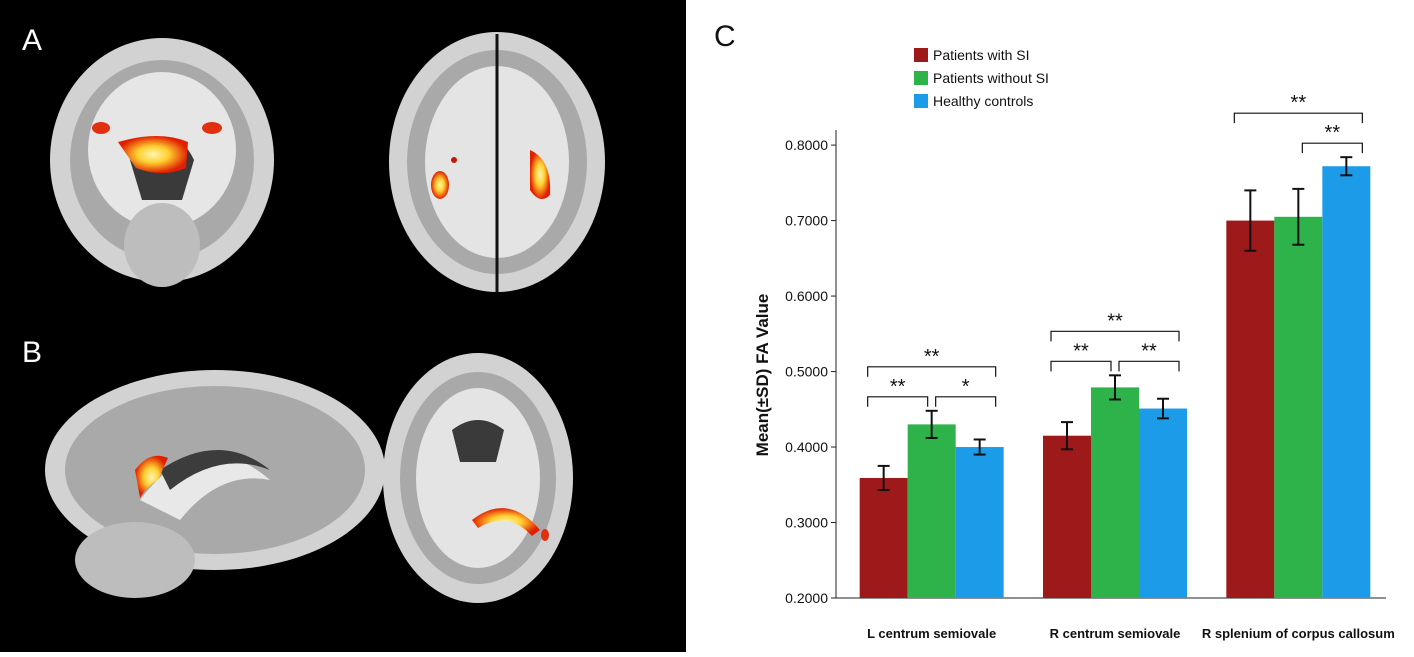 This screenshot has height=657, width=1414. Describe the element at coordinates (981, 55) in the screenshot. I see `legend-label: Patients with SI` at that location.